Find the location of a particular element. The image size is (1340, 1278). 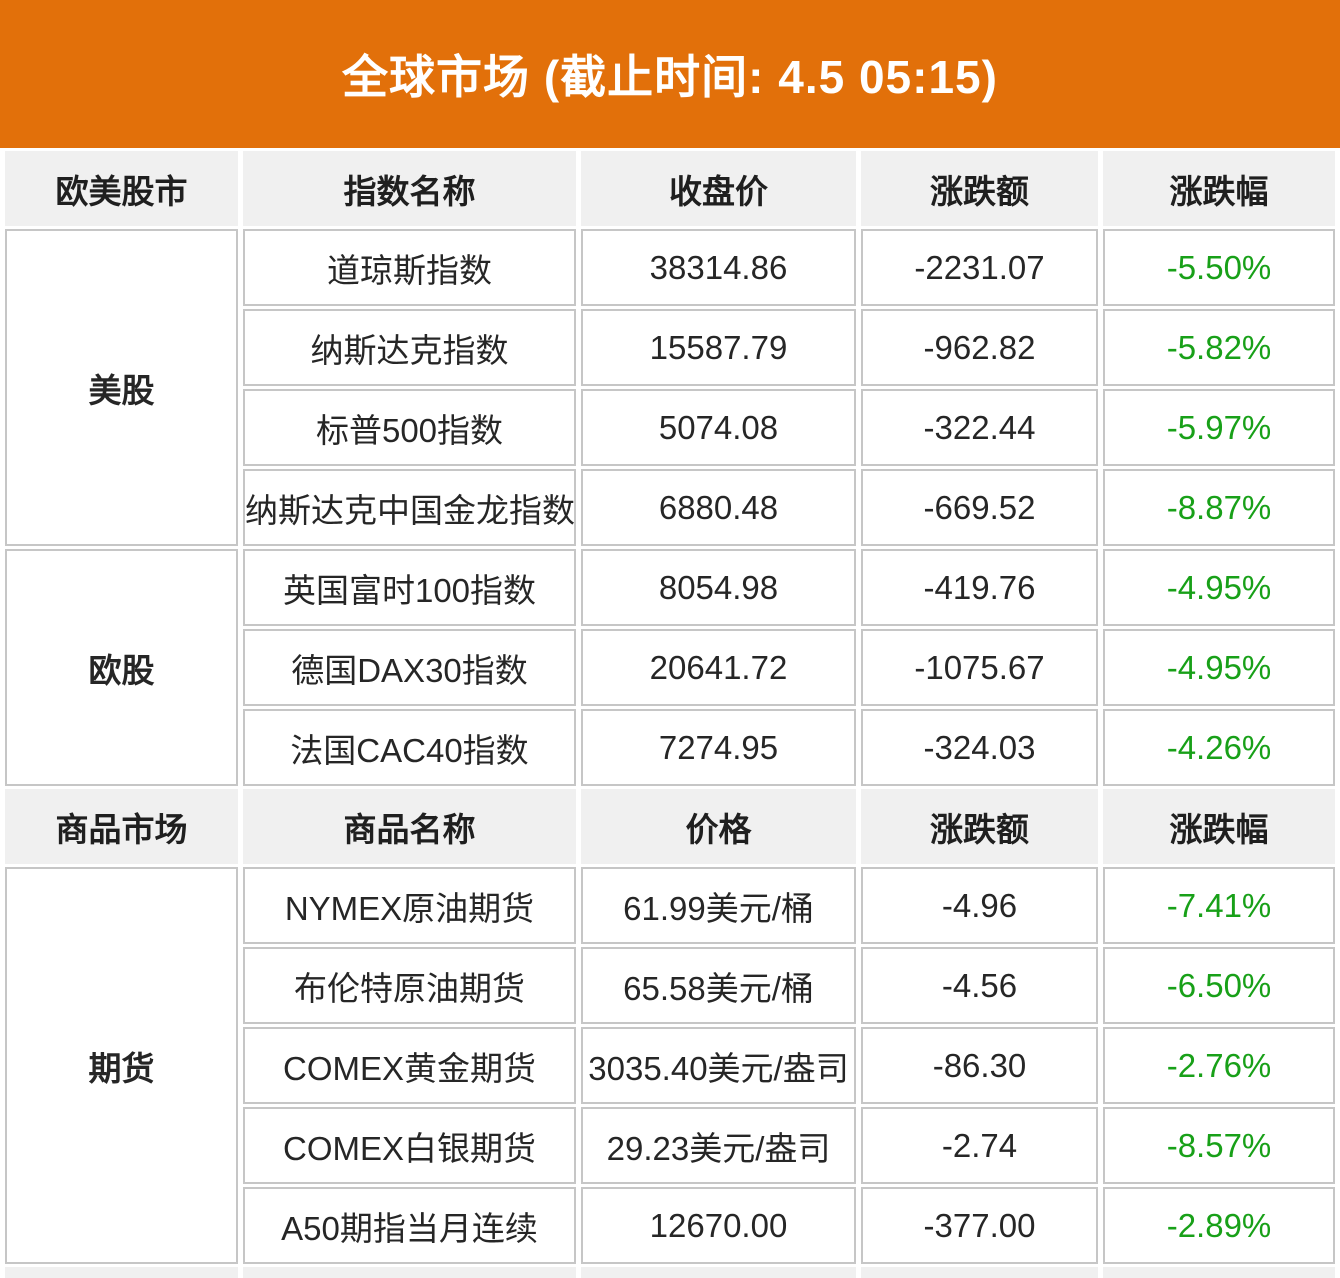

price-cell: 15587.79 is located at coordinates (718, 347).